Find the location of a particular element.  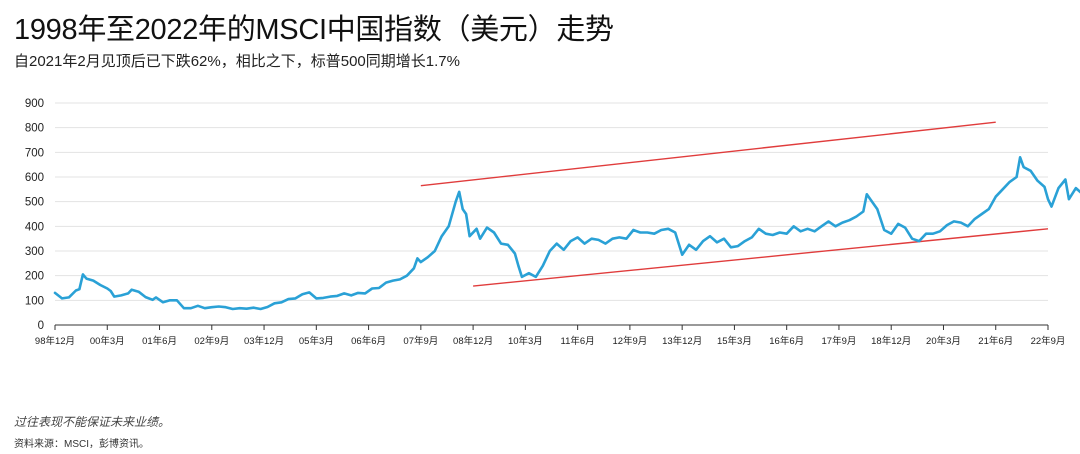

x-tick-label: 03年12月 is located at coordinates (264, 341).